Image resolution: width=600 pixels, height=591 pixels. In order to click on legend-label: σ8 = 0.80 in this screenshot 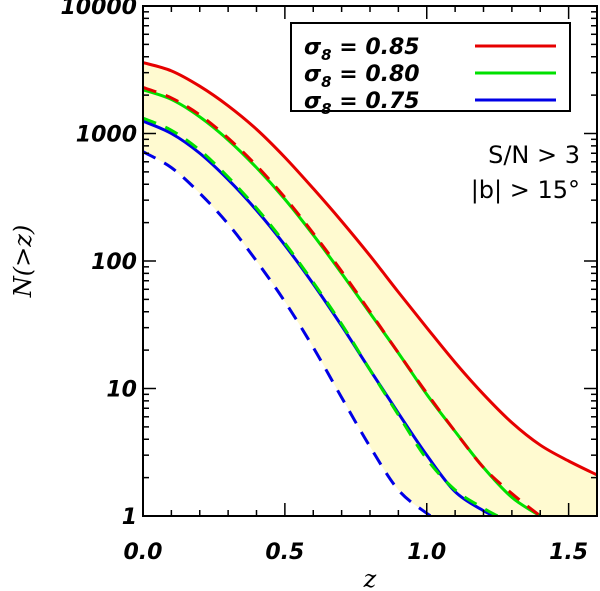, I will do `click(362, 76)`.